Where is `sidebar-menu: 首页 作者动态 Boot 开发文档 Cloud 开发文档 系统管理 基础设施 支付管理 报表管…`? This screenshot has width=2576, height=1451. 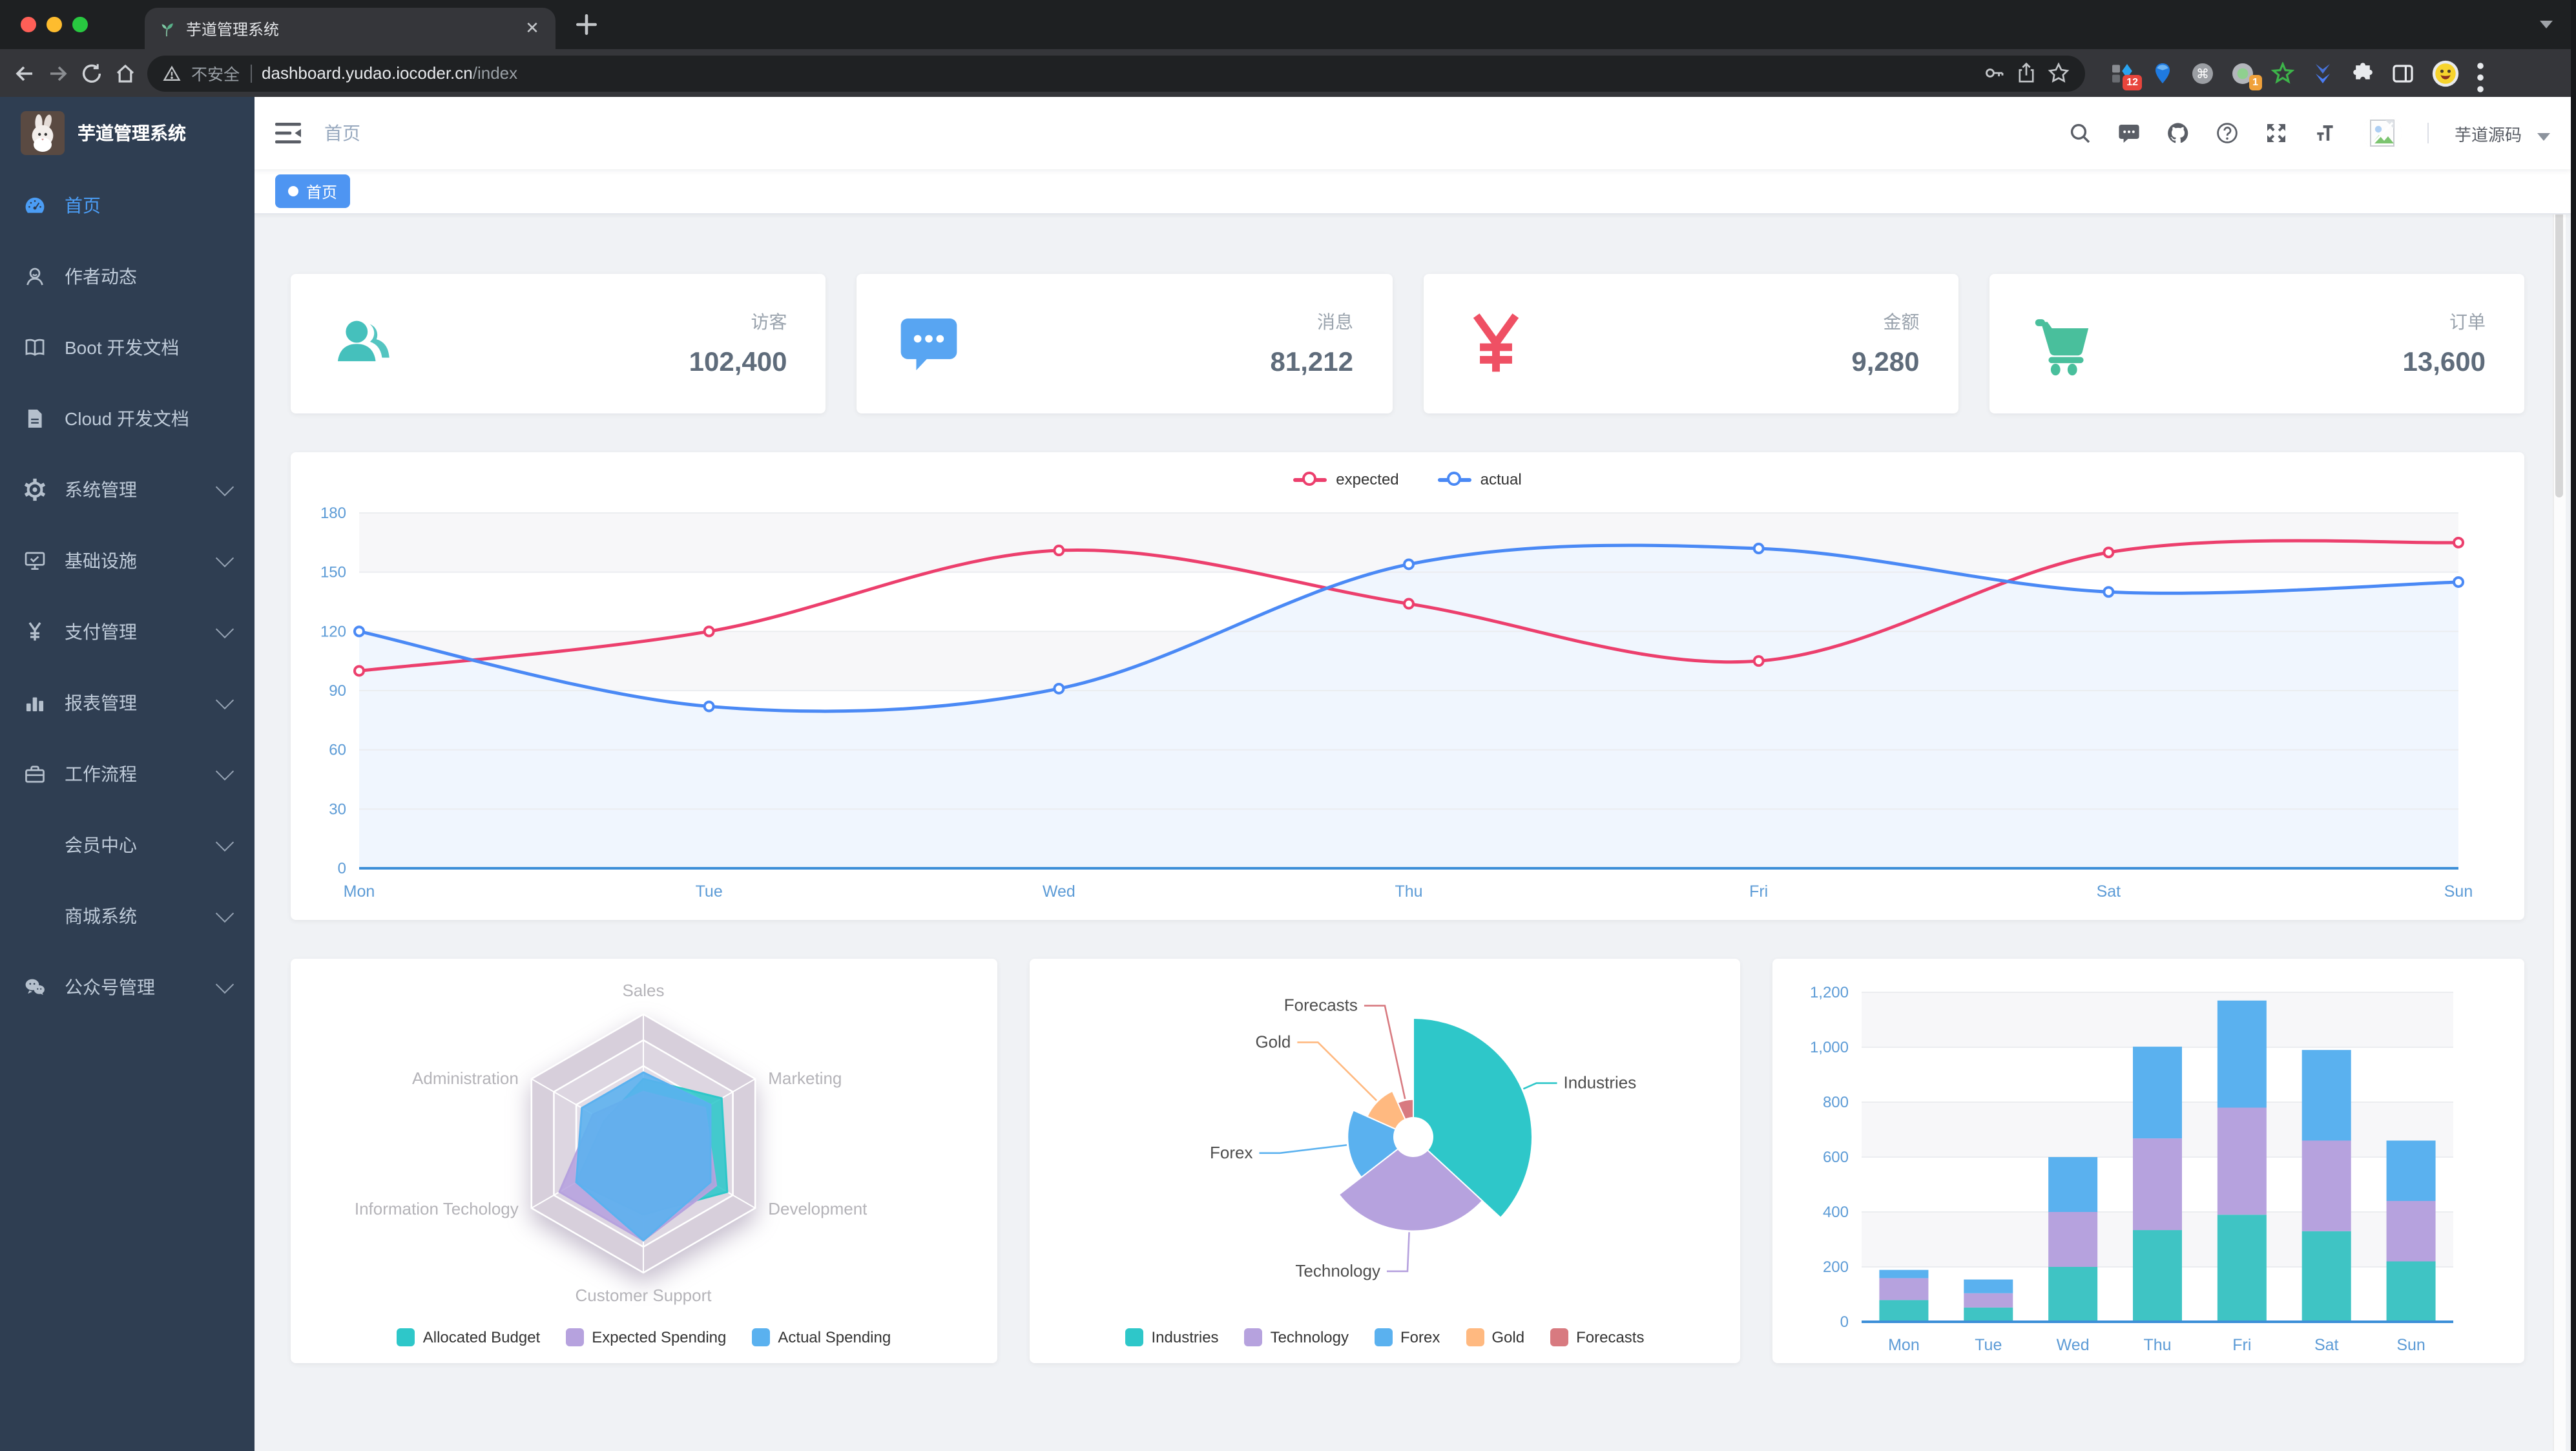
sidebar-menu: 首页 作者动态 Boot 开发文档 Cloud 开发文档 系统管理 基础设施 支付管理 报表管… is located at coordinates (127, 595).